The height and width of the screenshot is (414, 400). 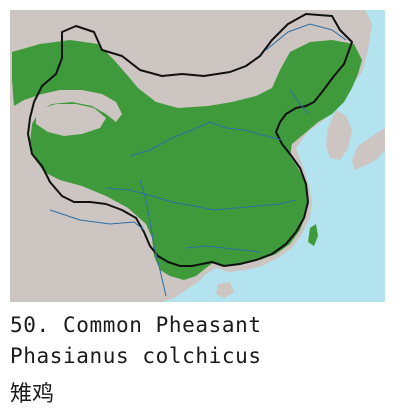 What do you see at coordinates (339, 135) in the screenshot?
I see `korean-peninsula` at bounding box center [339, 135].